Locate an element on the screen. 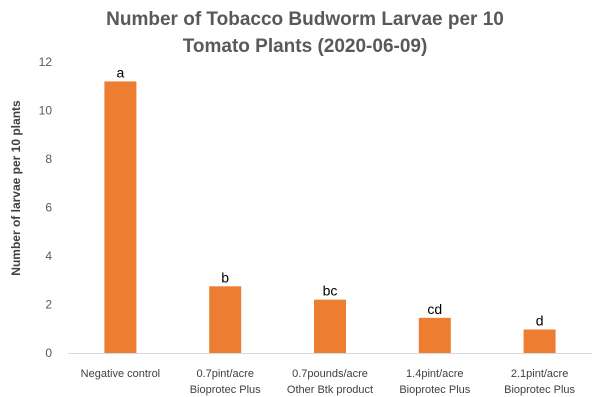 The image size is (592, 397). y-tick-label: 0 is located at coordinates (48, 353).